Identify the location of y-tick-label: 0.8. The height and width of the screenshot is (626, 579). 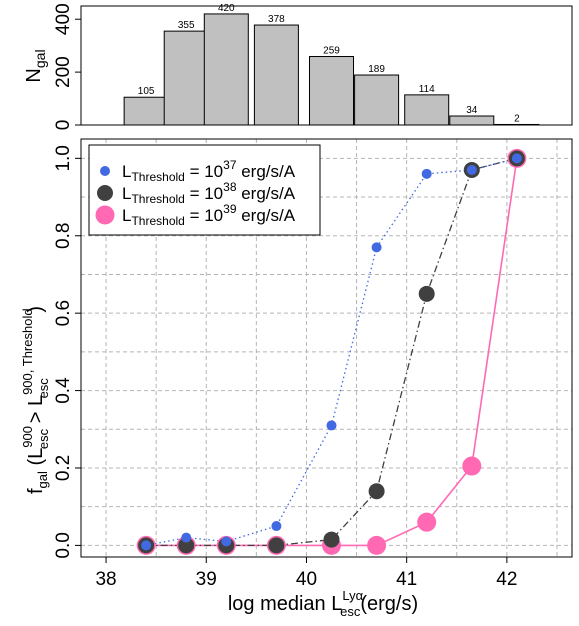
(63, 236).